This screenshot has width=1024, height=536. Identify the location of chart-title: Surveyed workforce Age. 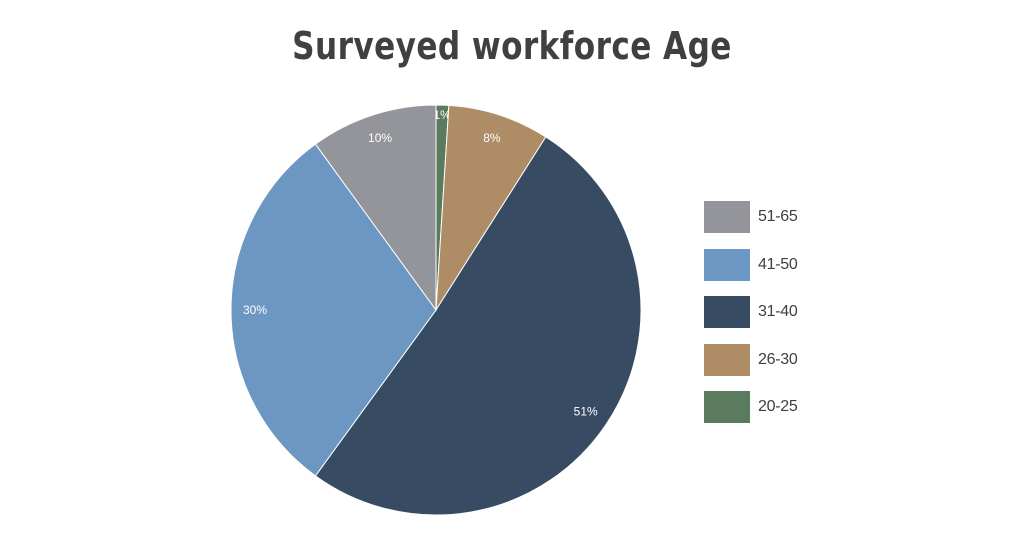
(512, 46).